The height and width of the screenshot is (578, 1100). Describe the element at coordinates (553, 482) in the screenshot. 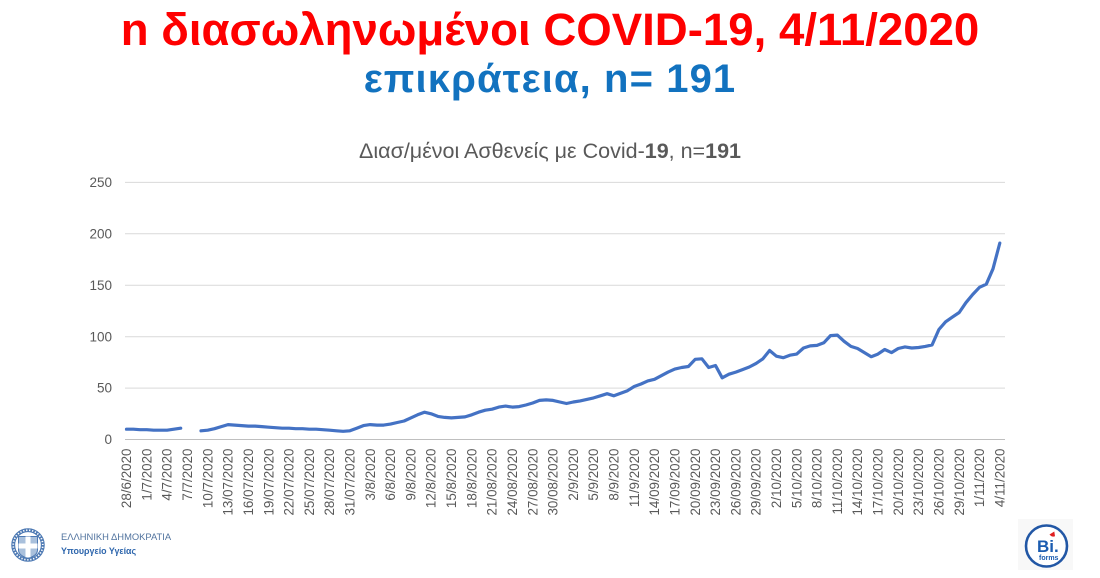

I see `svg-text: 30/08/2020` at that location.